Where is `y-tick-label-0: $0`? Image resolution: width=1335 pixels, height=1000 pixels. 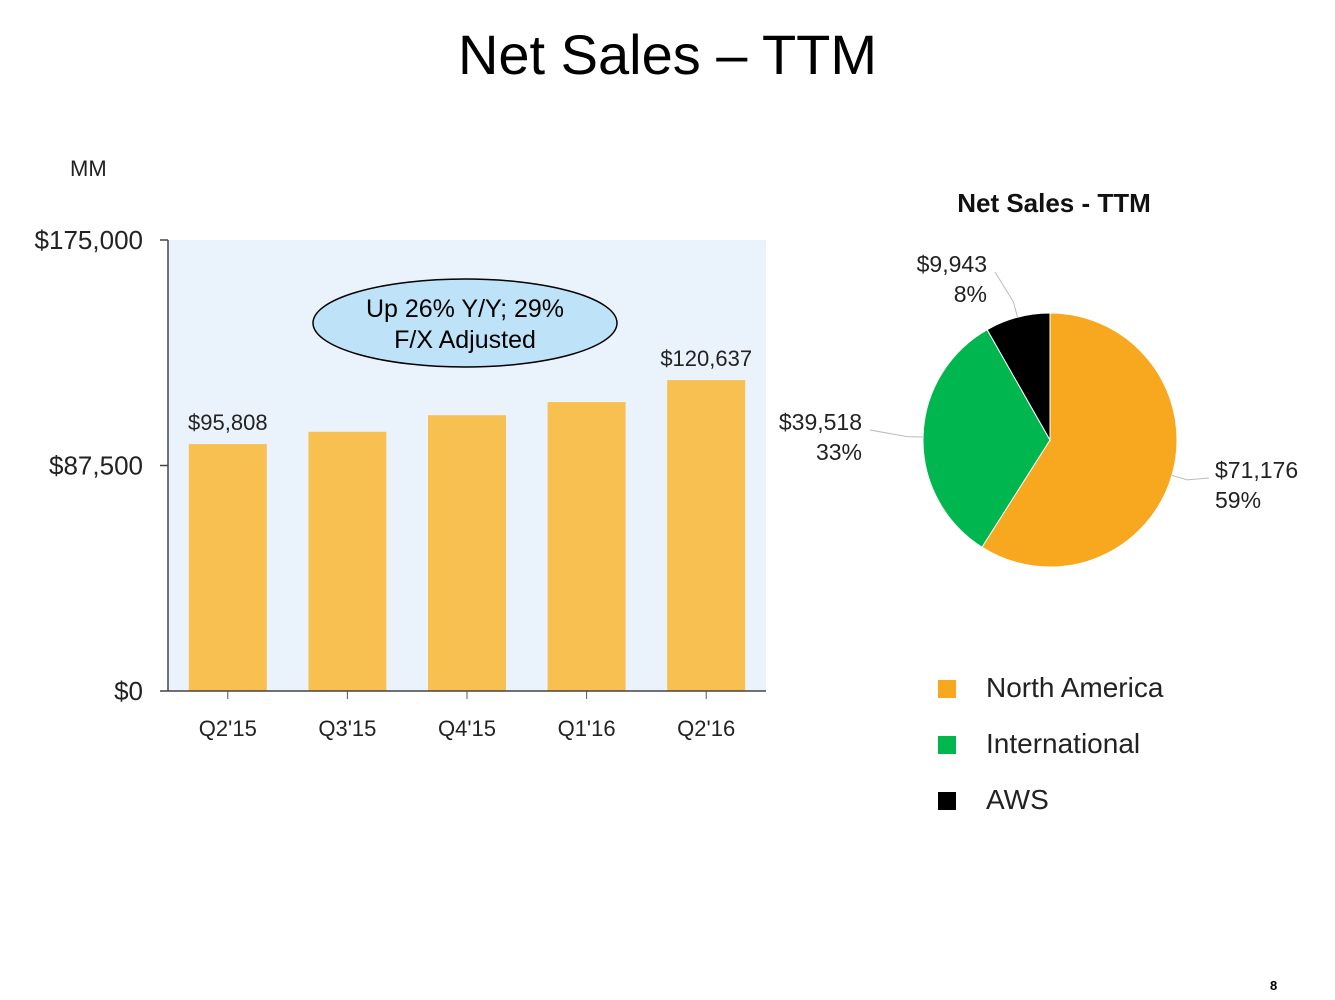
y-tick-label-0: $0 is located at coordinates (128, 691).